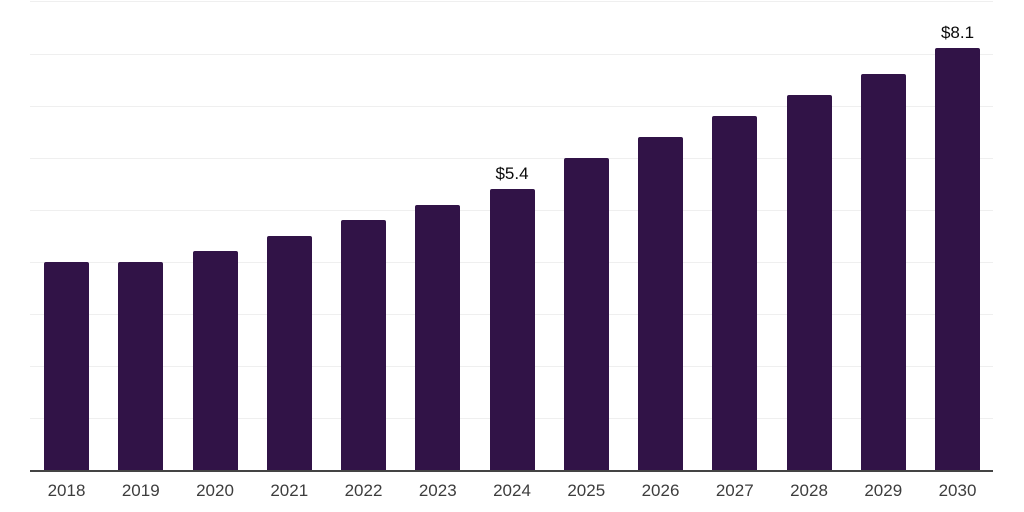  What do you see at coordinates (883, 272) in the screenshot?
I see `bar-2029` at bounding box center [883, 272].